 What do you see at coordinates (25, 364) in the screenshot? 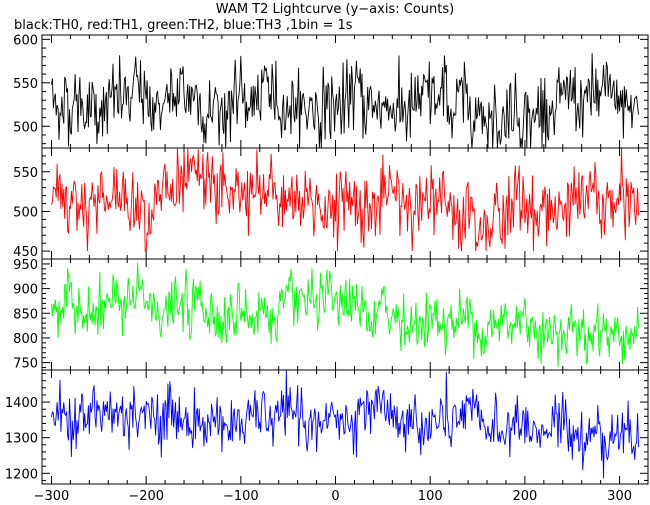
I see `y-tick-label: 750` at bounding box center [25, 364].